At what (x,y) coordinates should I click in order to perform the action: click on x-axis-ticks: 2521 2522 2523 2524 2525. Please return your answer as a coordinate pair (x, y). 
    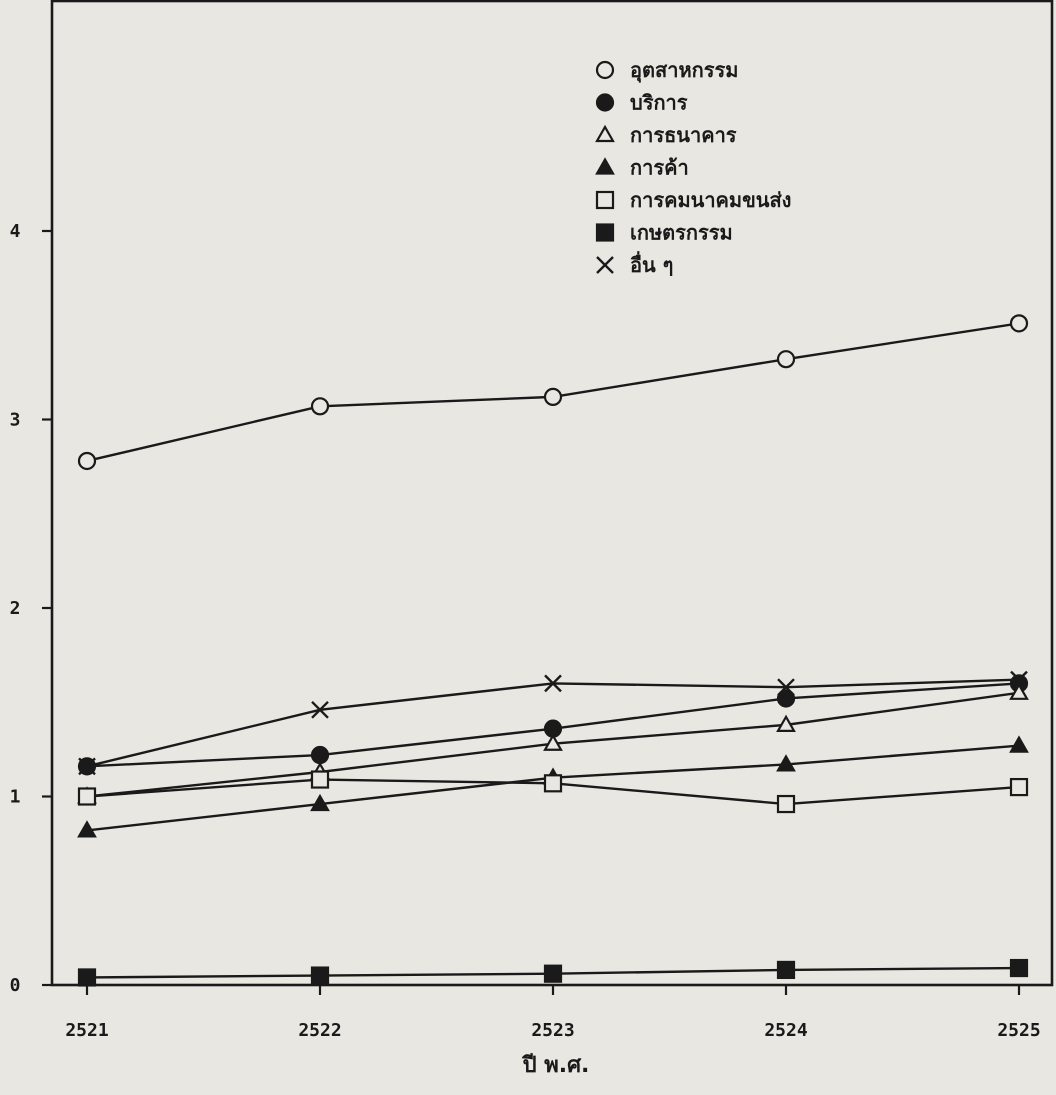
    Looking at the image, I should click on (553, 1013).